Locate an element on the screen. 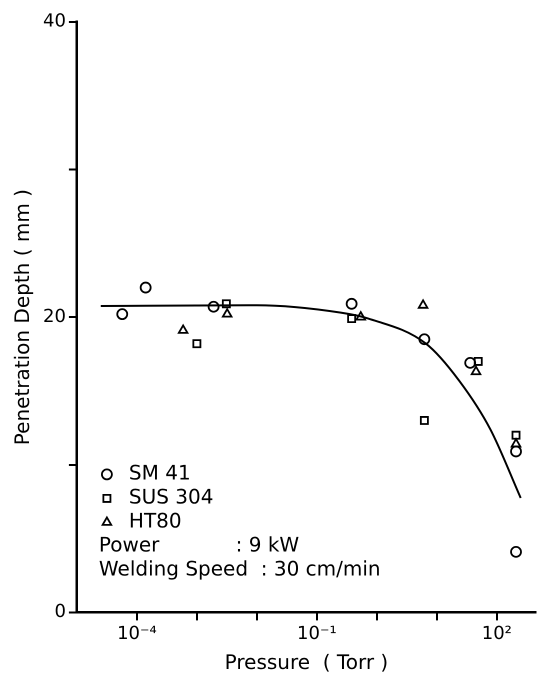 The height and width of the screenshot is (688, 554). y-axis-title: Penetration Depth ( mm ) is located at coordinates (22, 317).